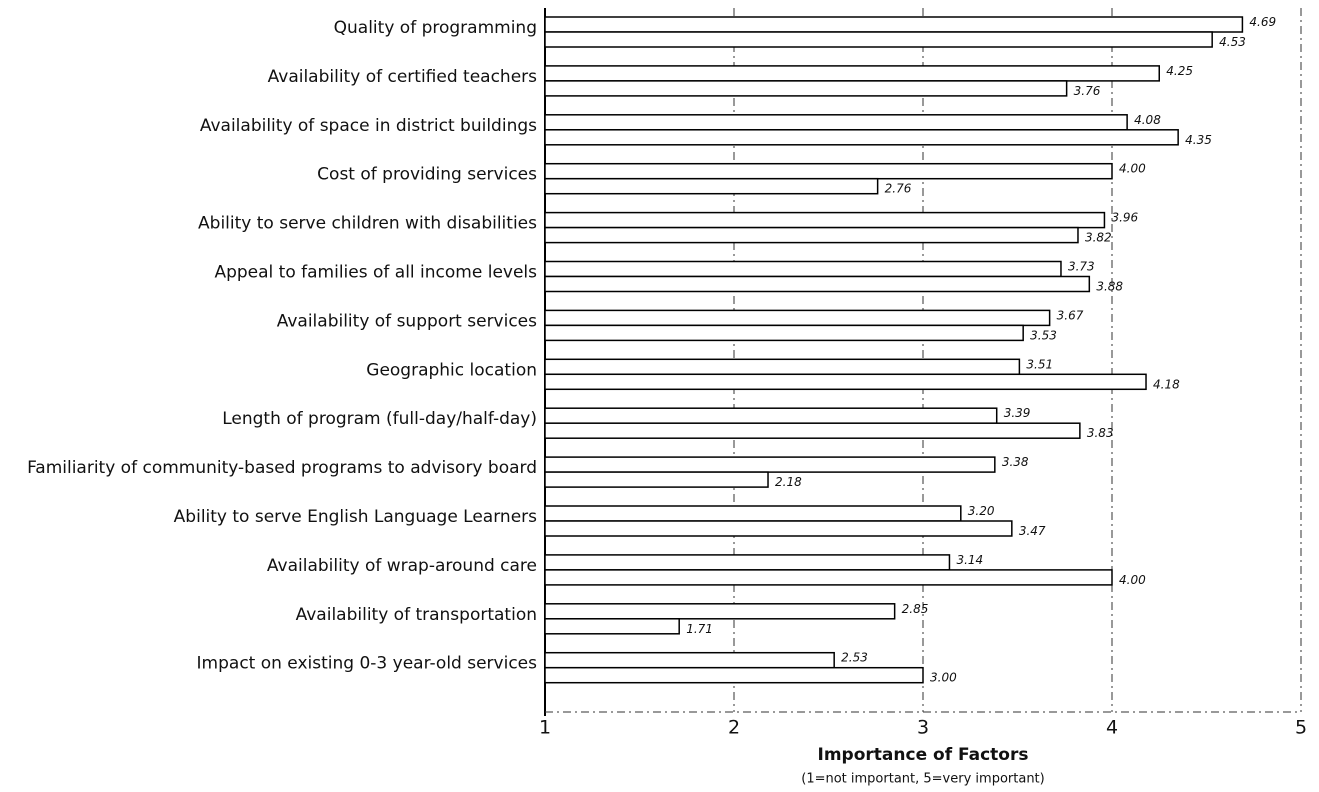 This screenshot has height=792, width=1319. Describe the element at coordinates (1262, 22) in the screenshot. I see `data-label: 4.69` at that location.